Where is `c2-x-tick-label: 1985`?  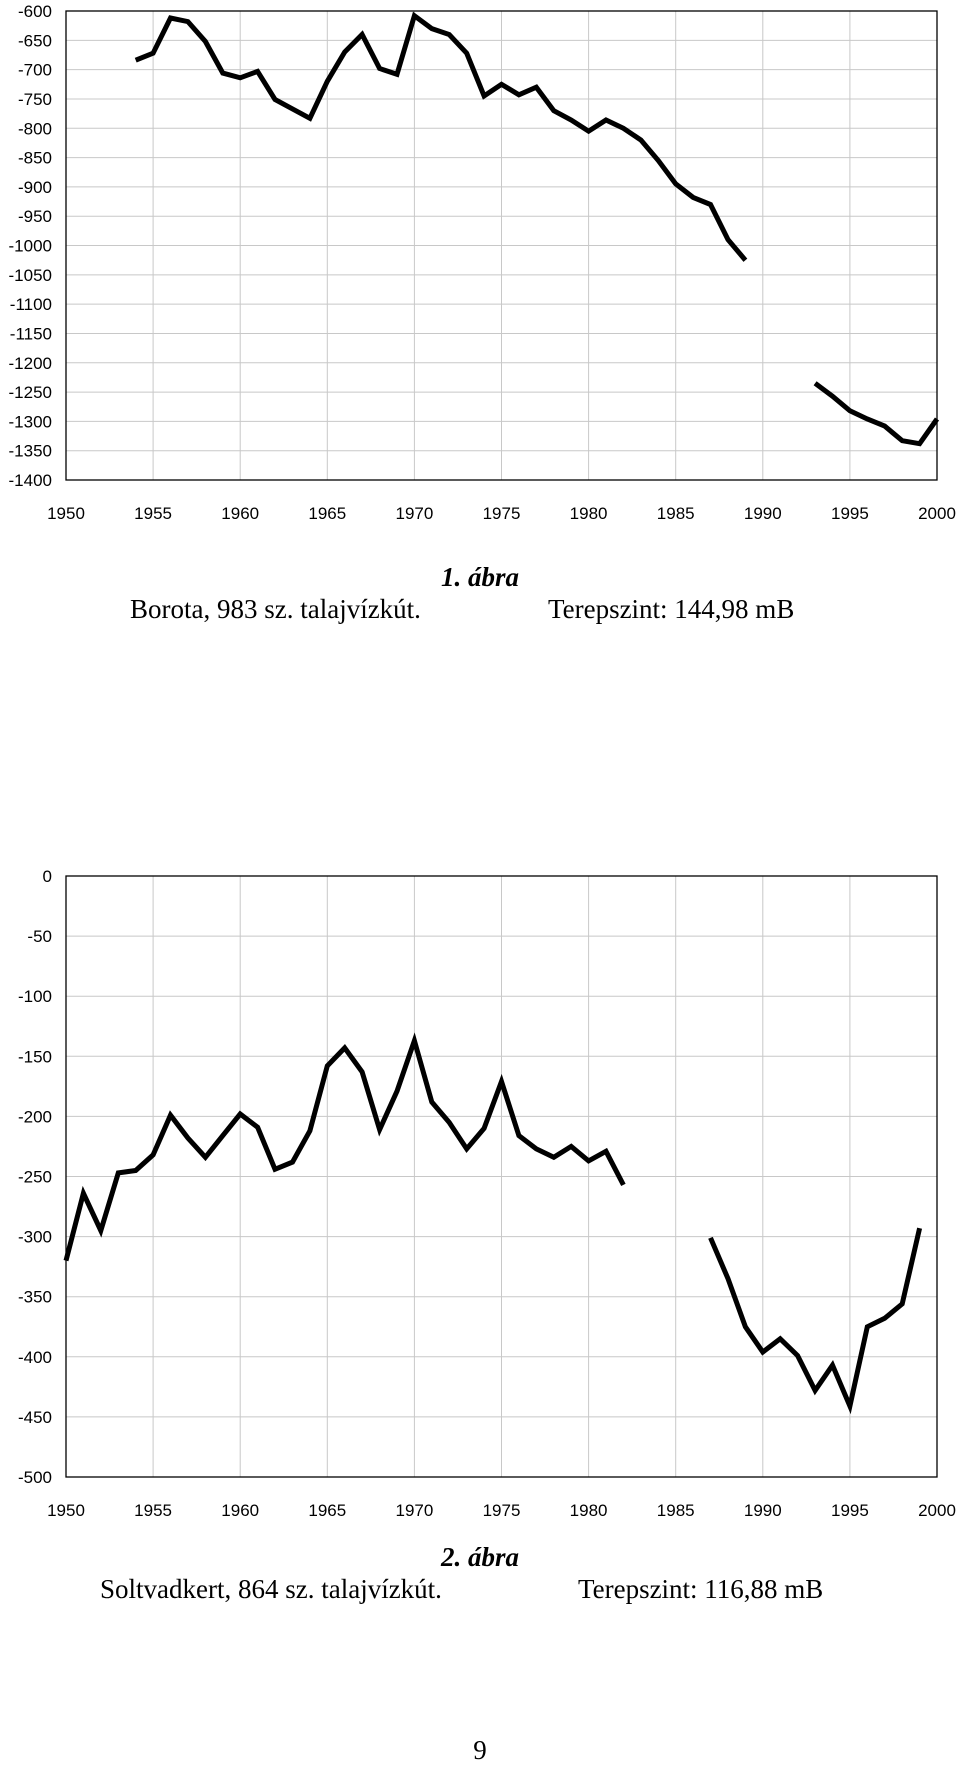 c2-x-tick-label: 1985 is located at coordinates (676, 1510).